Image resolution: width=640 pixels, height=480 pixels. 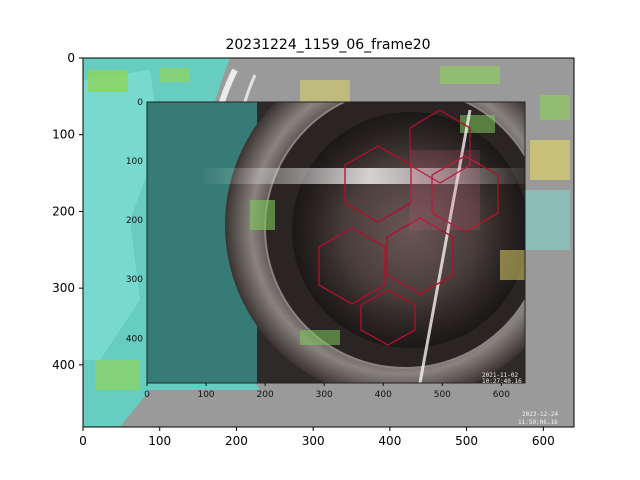 I want to click on x-tick-label: 100, so click(x=159, y=441).